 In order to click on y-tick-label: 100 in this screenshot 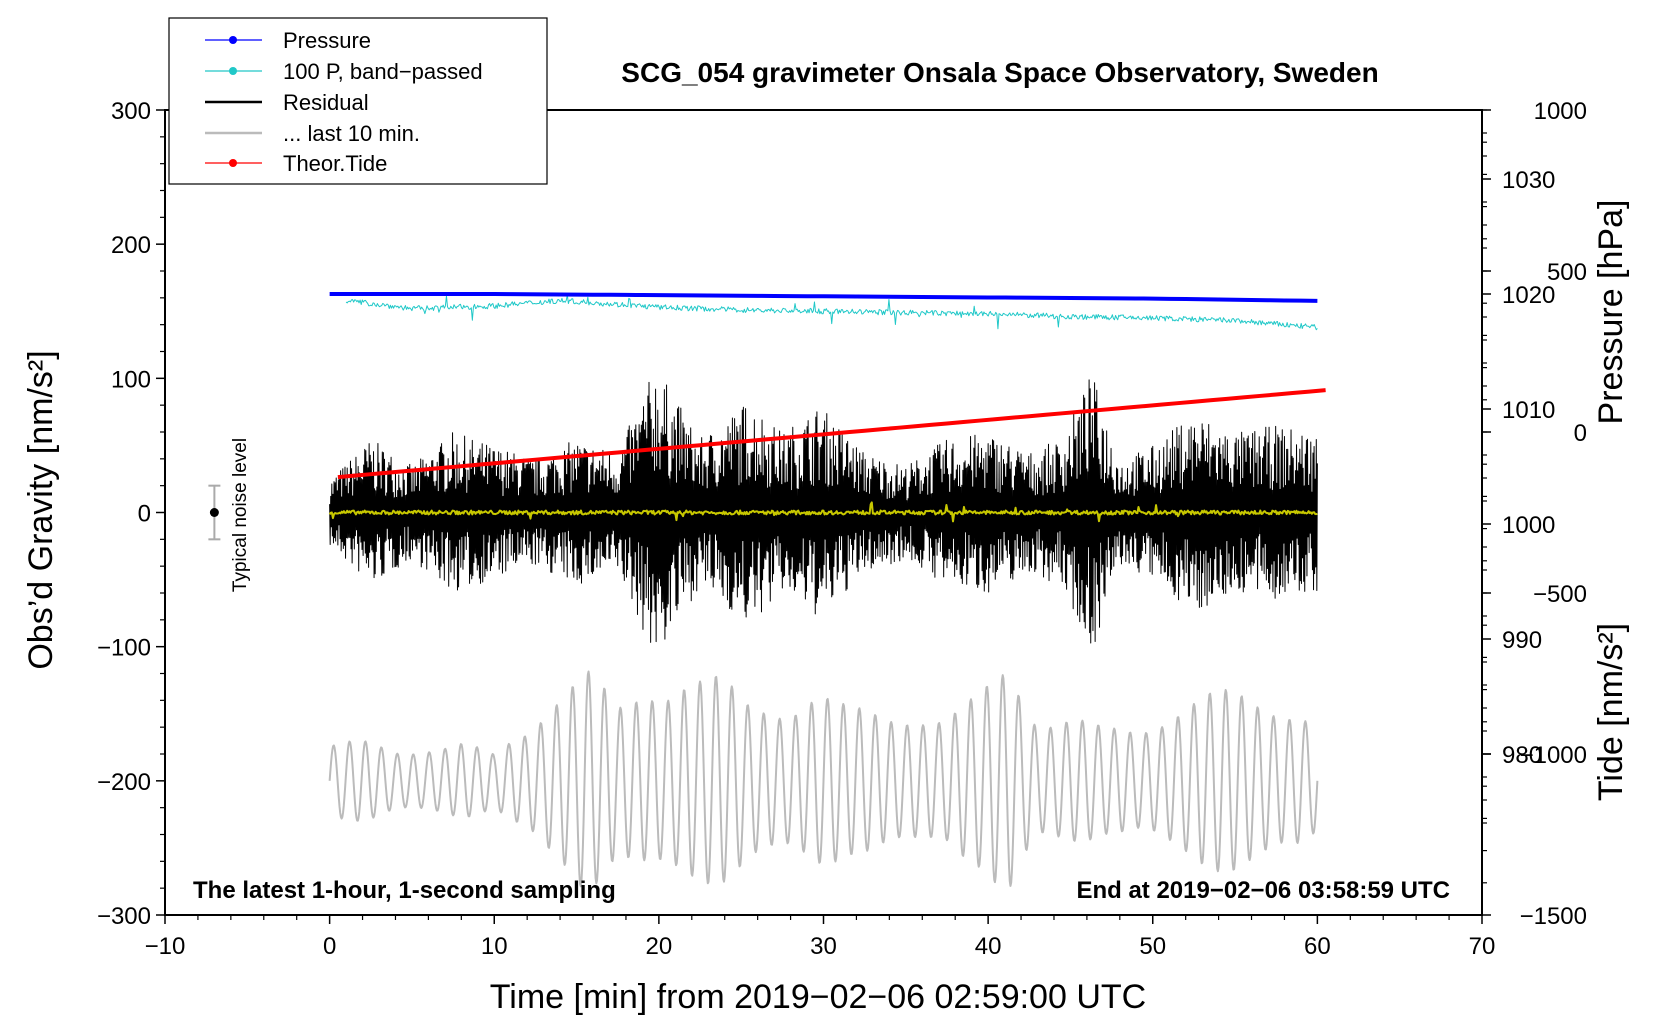, I will do `click(131, 379)`.